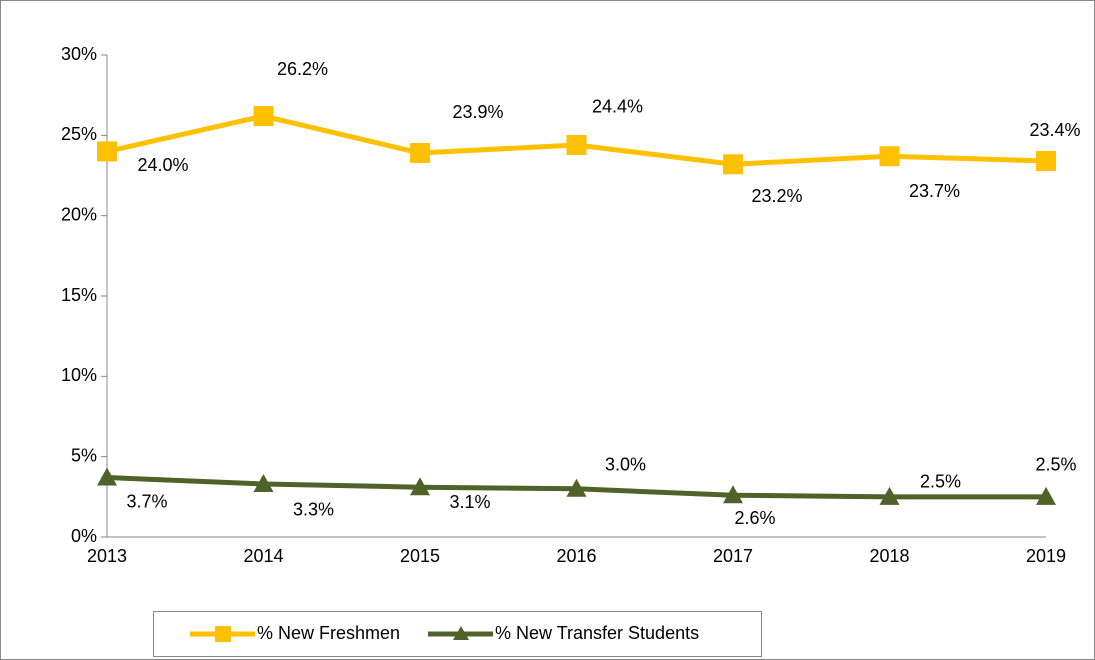  What do you see at coordinates (754, 518) in the screenshot?
I see `data-label: 2.6%` at bounding box center [754, 518].